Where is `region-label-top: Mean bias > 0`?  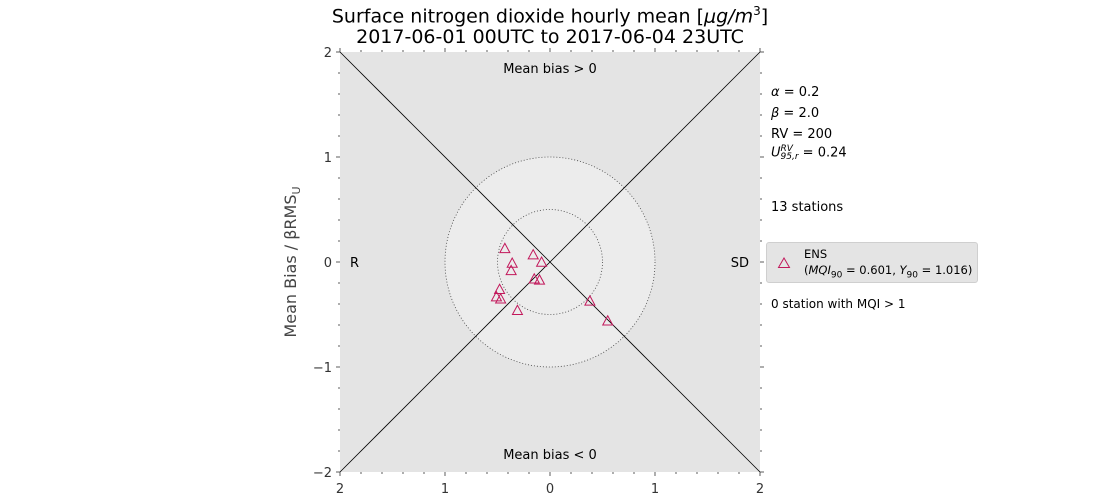
region-label-top: Mean bias > 0 is located at coordinates (550, 69).